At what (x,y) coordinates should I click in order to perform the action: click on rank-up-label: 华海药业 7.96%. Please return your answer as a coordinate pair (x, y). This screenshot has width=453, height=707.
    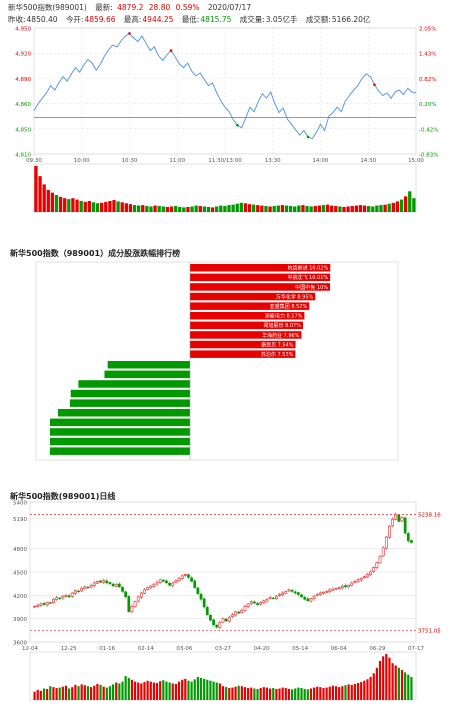
    Looking at the image, I should click on (281, 335).